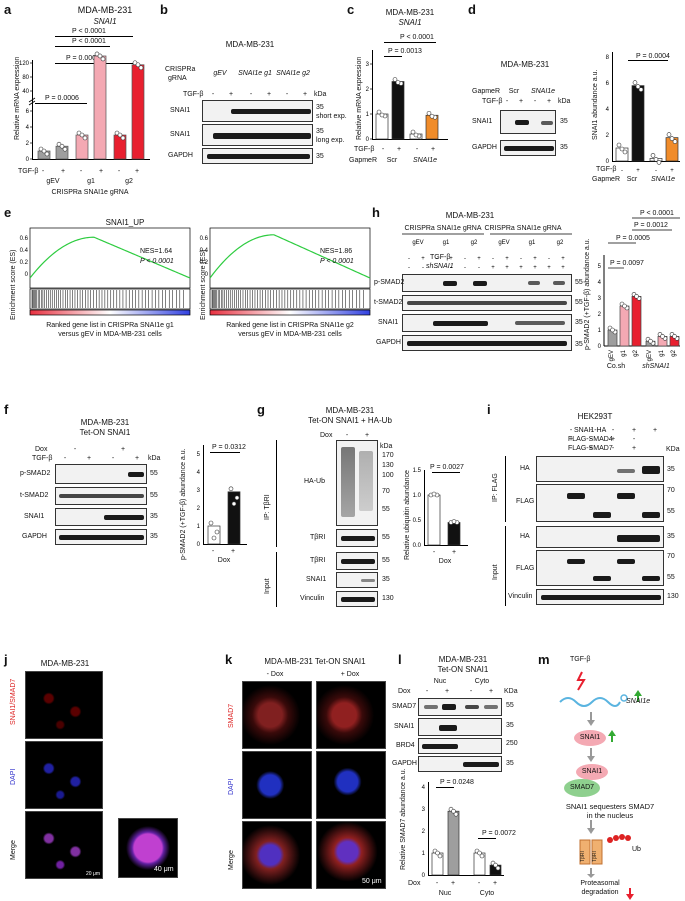 This screenshot has height=901, width=685. I want to click on y-tick-label: 6, so click(28, 112).